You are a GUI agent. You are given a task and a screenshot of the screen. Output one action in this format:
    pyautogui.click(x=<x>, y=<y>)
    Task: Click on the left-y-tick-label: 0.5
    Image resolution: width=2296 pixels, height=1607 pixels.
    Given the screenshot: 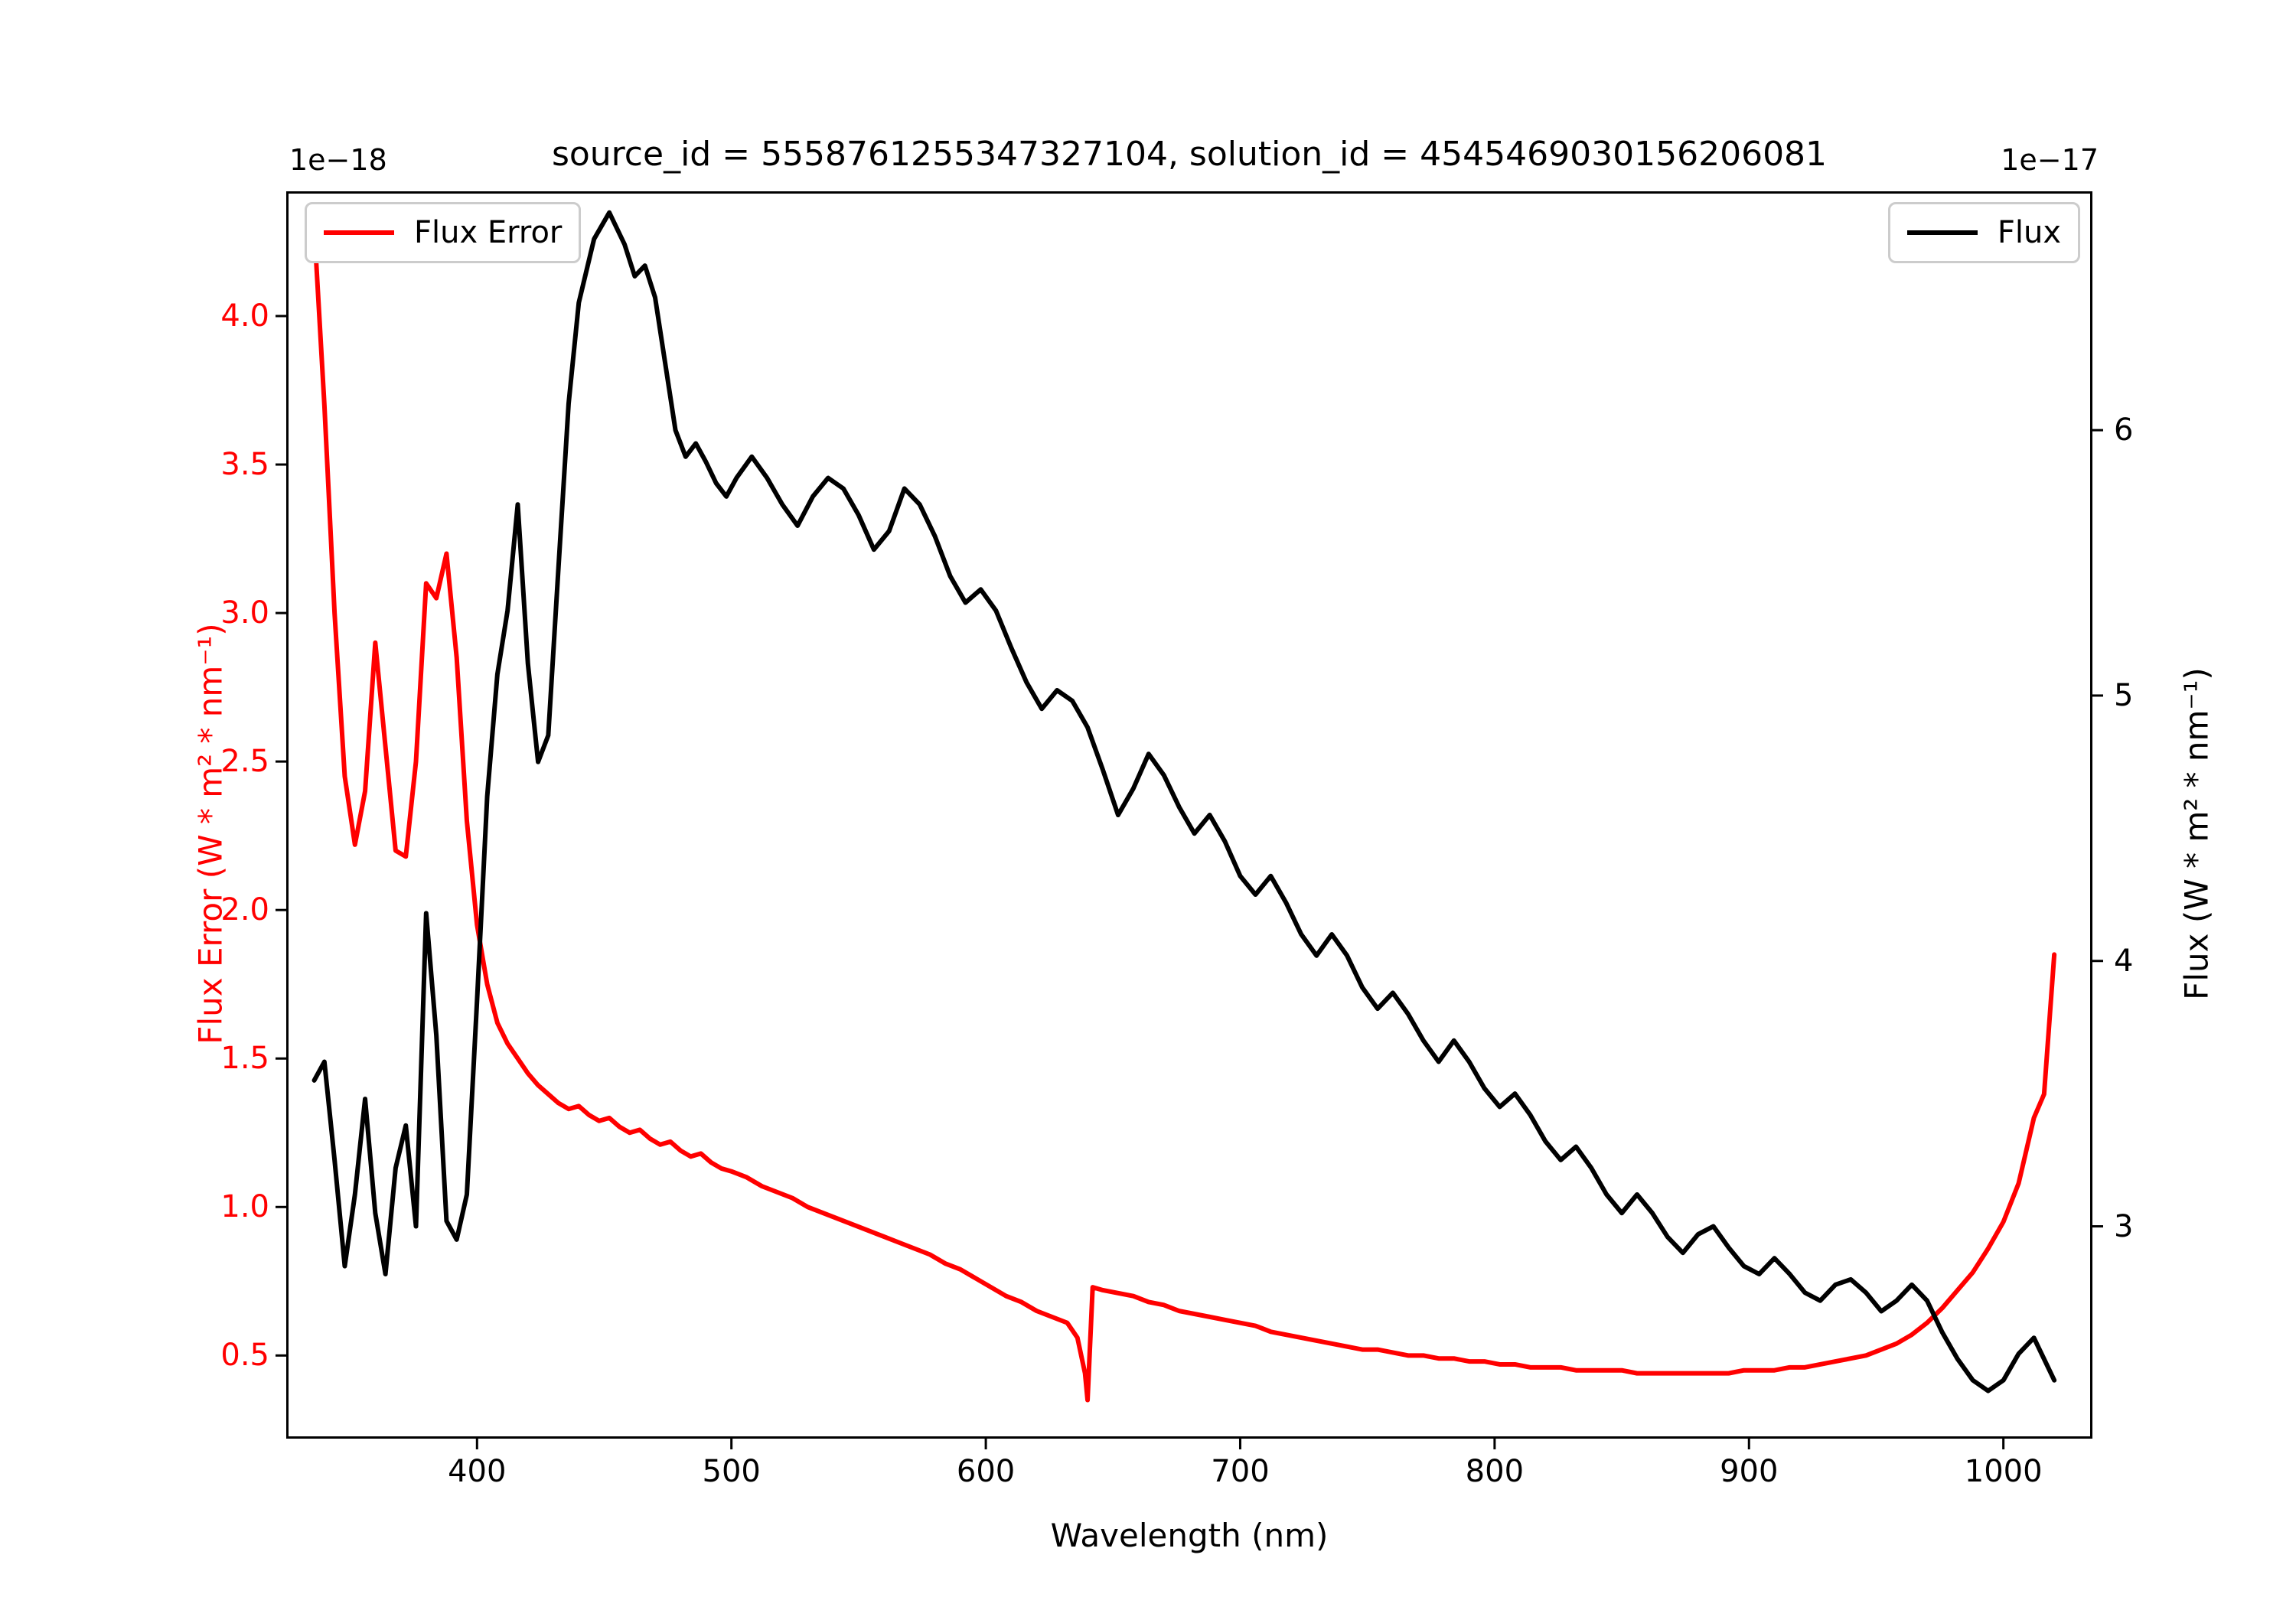 What is the action you would take?
    pyautogui.click(x=244, y=1356)
    